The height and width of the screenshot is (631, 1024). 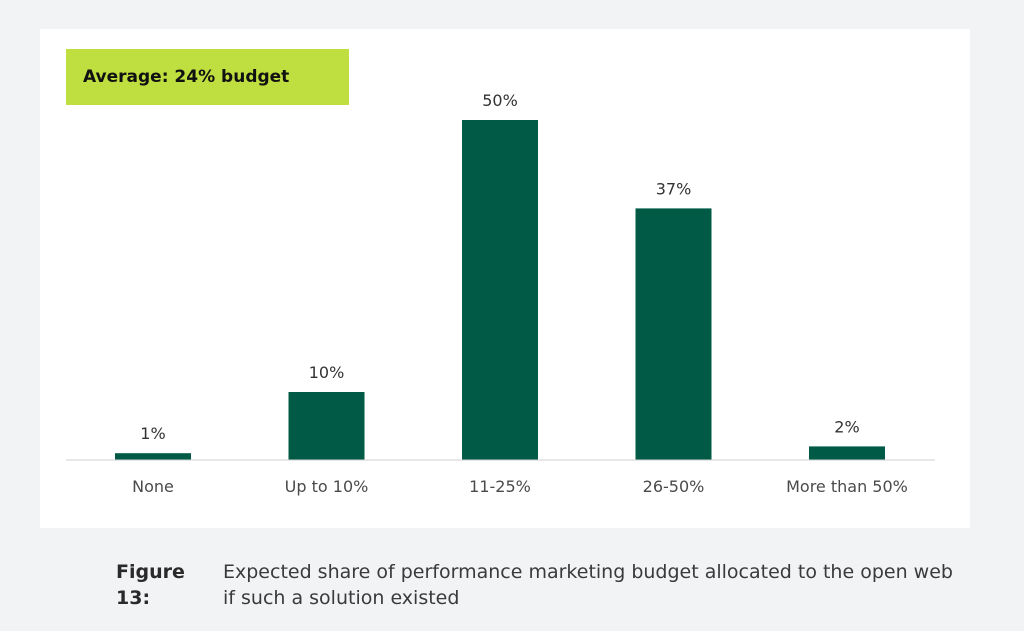 What do you see at coordinates (500, 100) in the screenshot?
I see `bar-value-label-2: 50%` at bounding box center [500, 100].